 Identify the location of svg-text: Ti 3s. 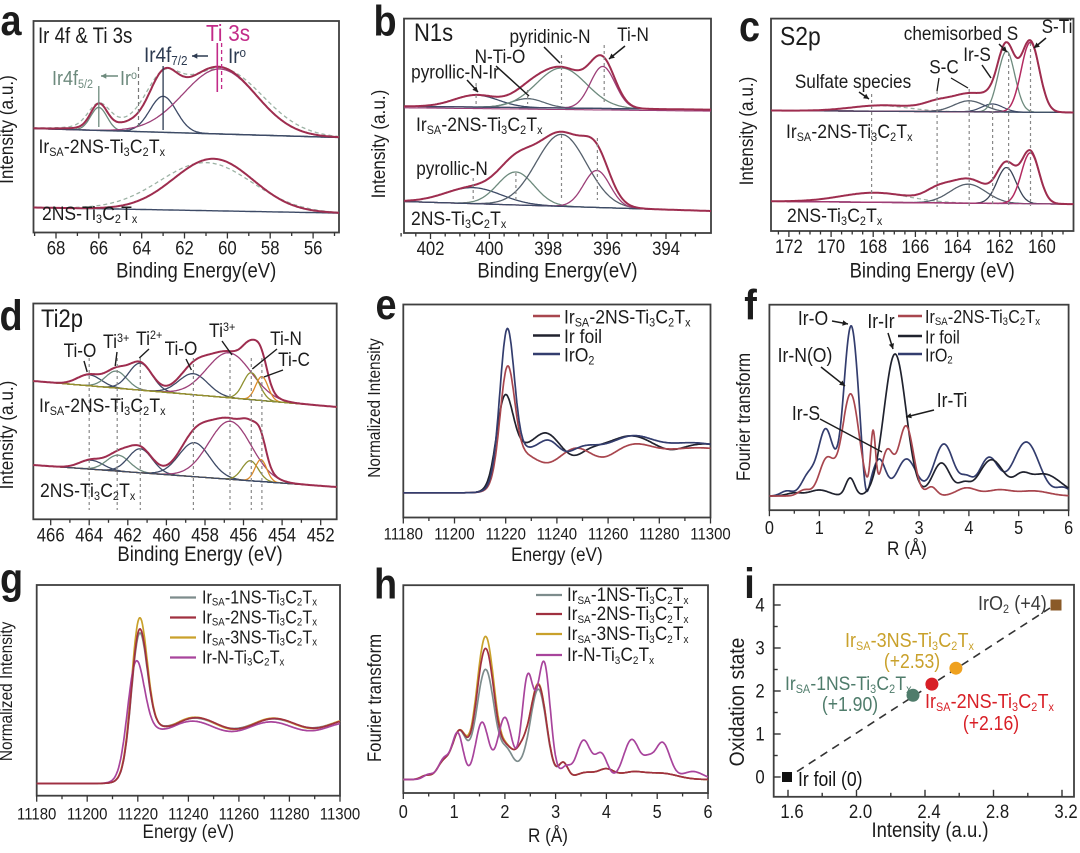
(228, 33).